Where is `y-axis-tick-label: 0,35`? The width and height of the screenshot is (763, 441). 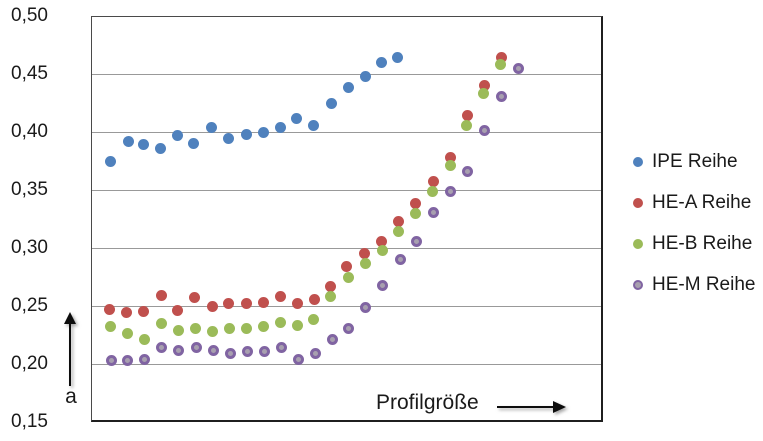
y-axis-tick-label: 0,35 is located at coordinates (29, 189).